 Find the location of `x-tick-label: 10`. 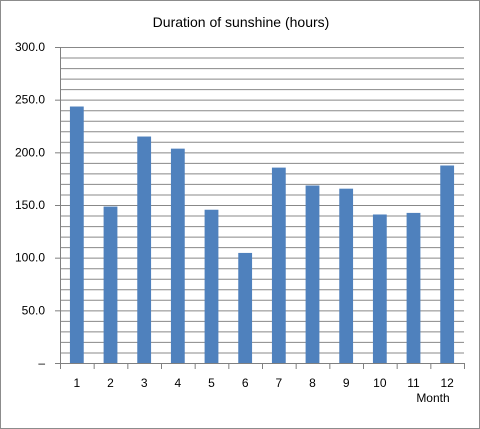

x-tick-label: 10 is located at coordinates (380, 383).